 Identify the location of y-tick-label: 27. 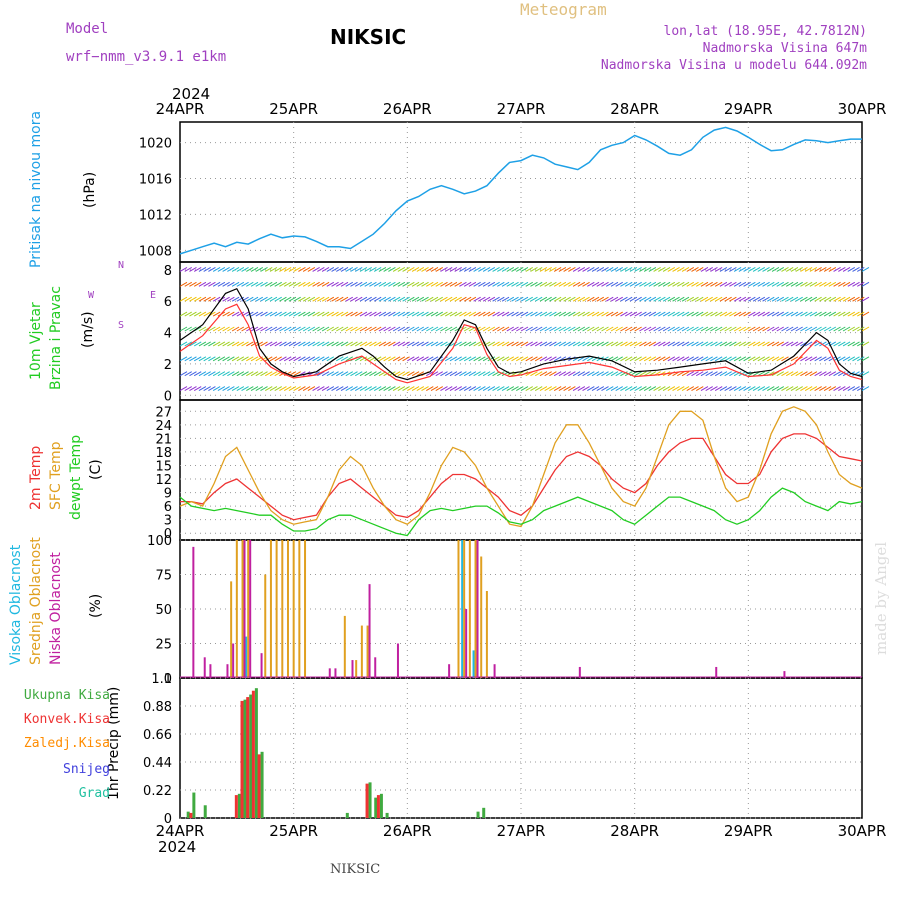
(163, 412).